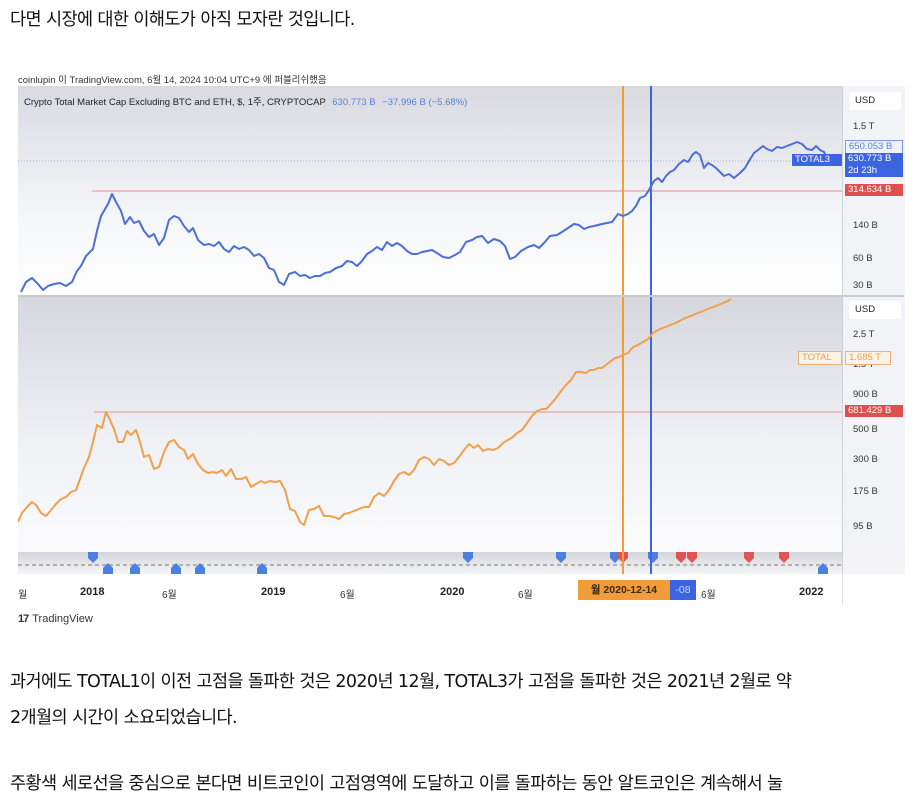 The width and height of the screenshot is (922, 802). What do you see at coordinates (182, 20) in the screenshot?
I see `article-paragraph-top: 다면 시장에 대한 이해도가 아직 모자란 것입니다.` at bounding box center [182, 20].